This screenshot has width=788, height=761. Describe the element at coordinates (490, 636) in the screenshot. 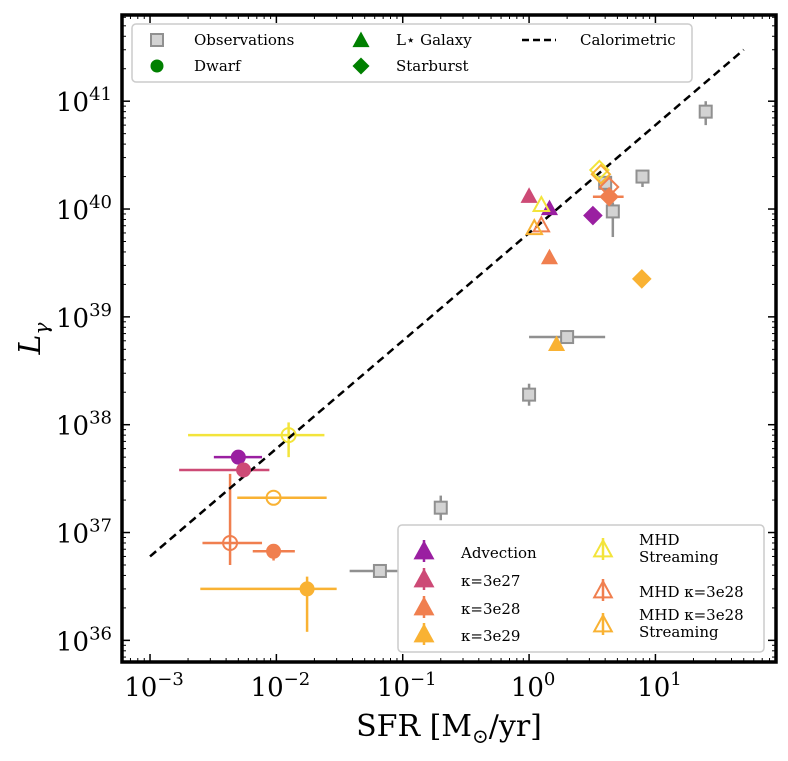

I see `legend-k3e29-label-0: κ=3e29` at that location.